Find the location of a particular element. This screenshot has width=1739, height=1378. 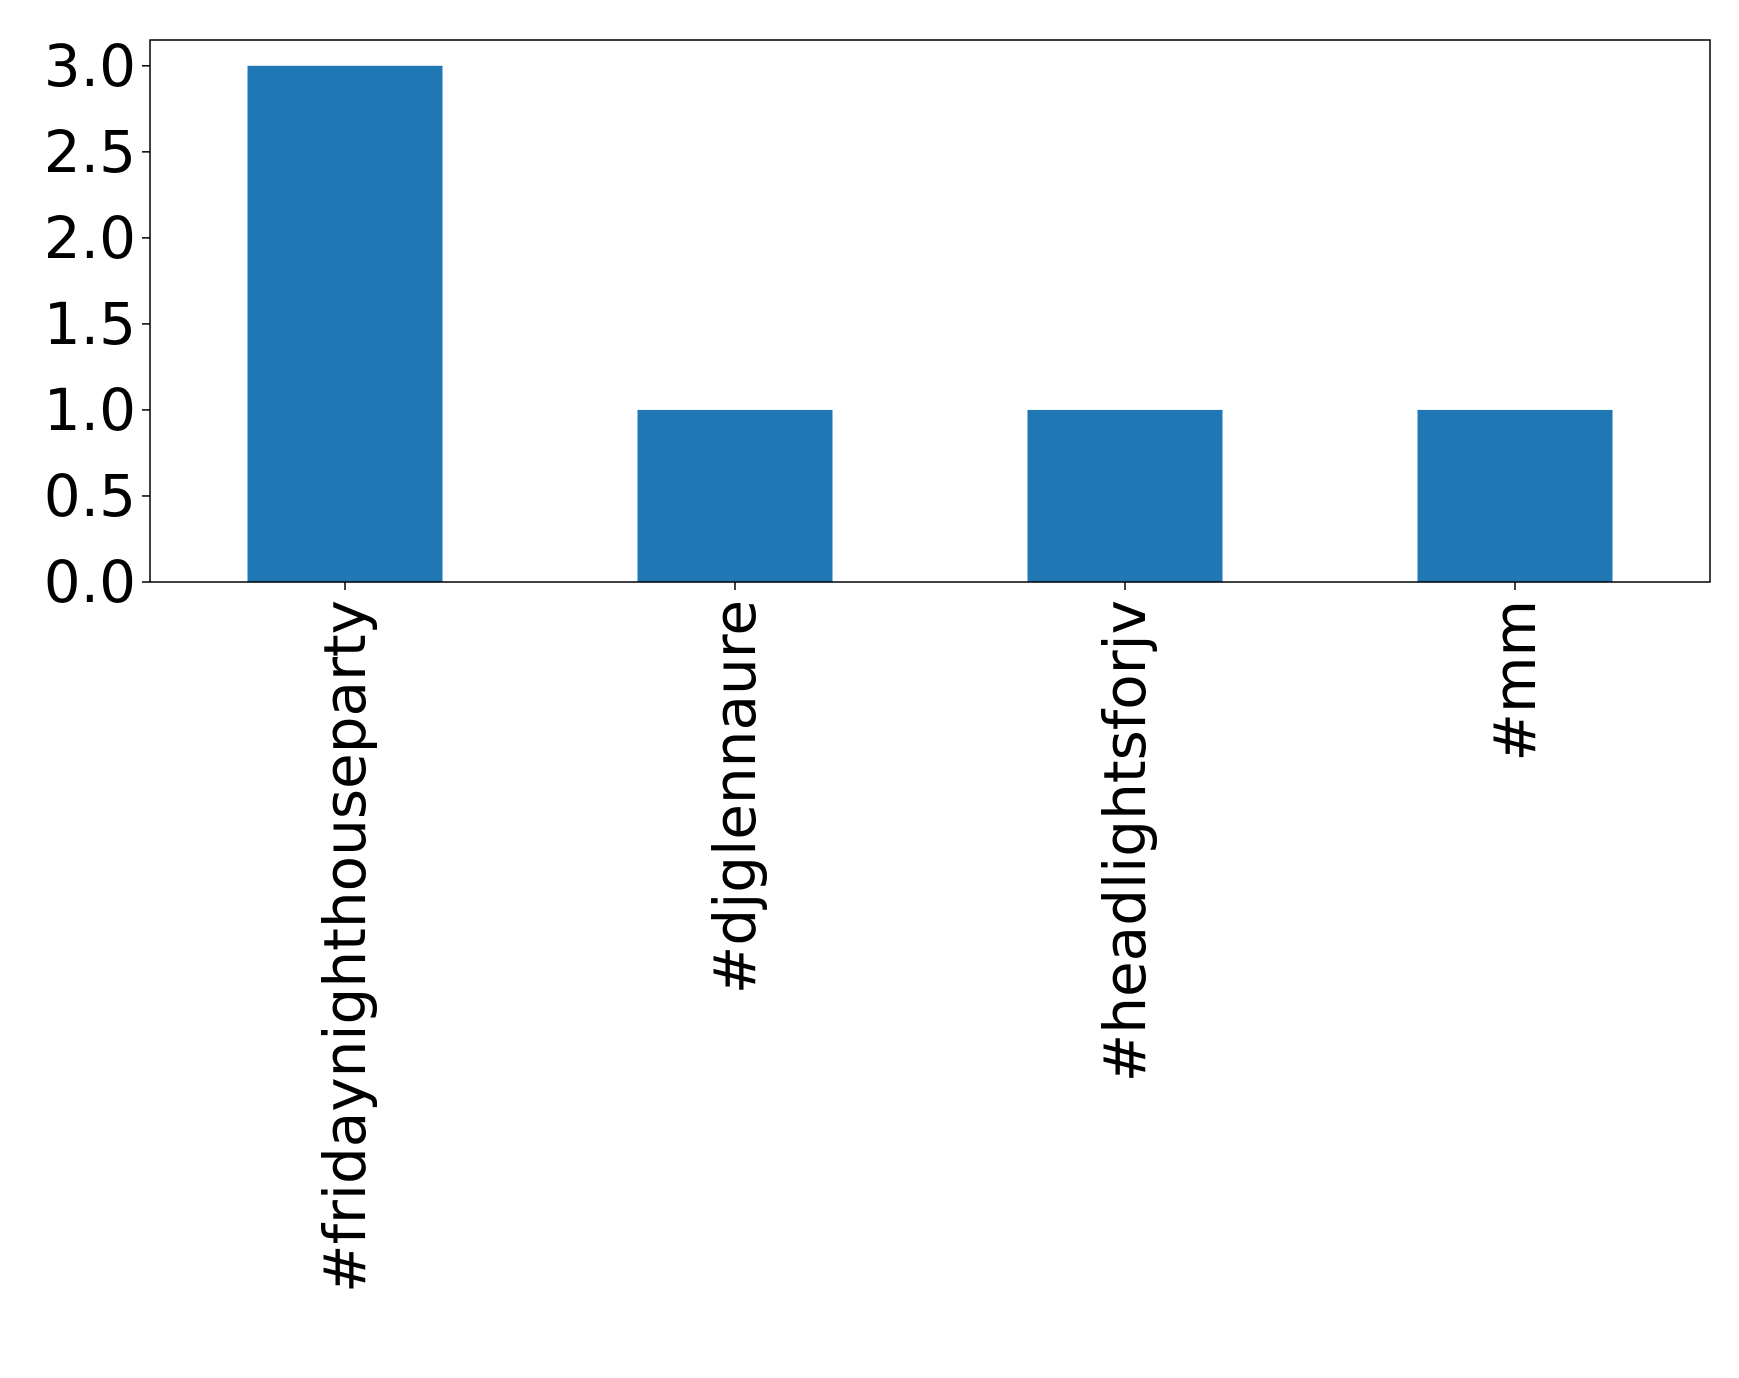

x-tick-label: #fridaynighthouseparty is located at coordinates (345, 946).